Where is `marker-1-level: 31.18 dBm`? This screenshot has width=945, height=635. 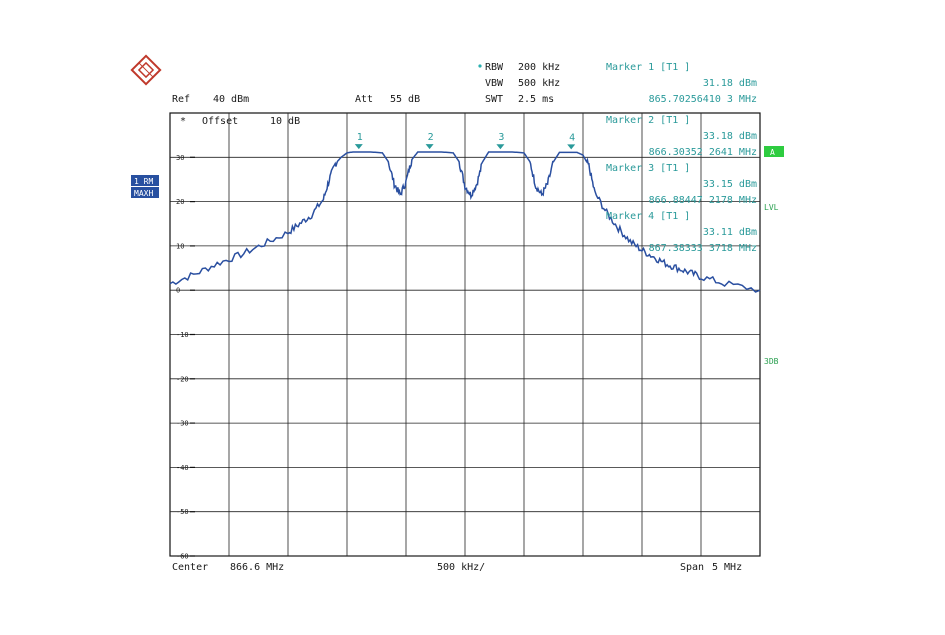 marker-1-level: 31.18 dBm is located at coordinates (730, 83).